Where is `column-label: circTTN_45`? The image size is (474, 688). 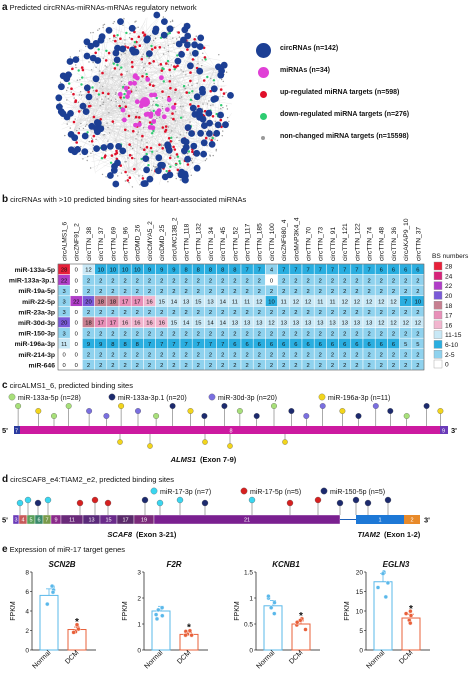
column-label: circTTN_45 is located at coordinates (223, 244).